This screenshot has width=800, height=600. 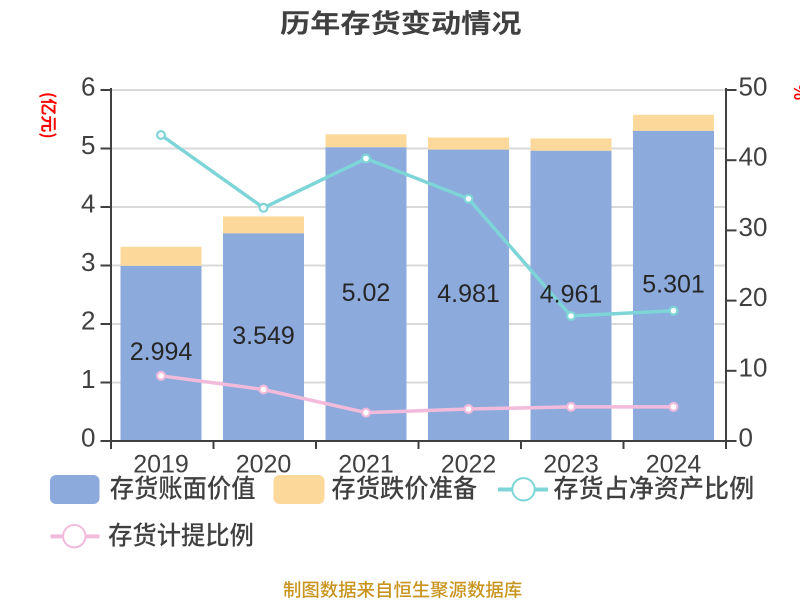 I want to click on svg-text: 4.961, so click(x=571, y=295).